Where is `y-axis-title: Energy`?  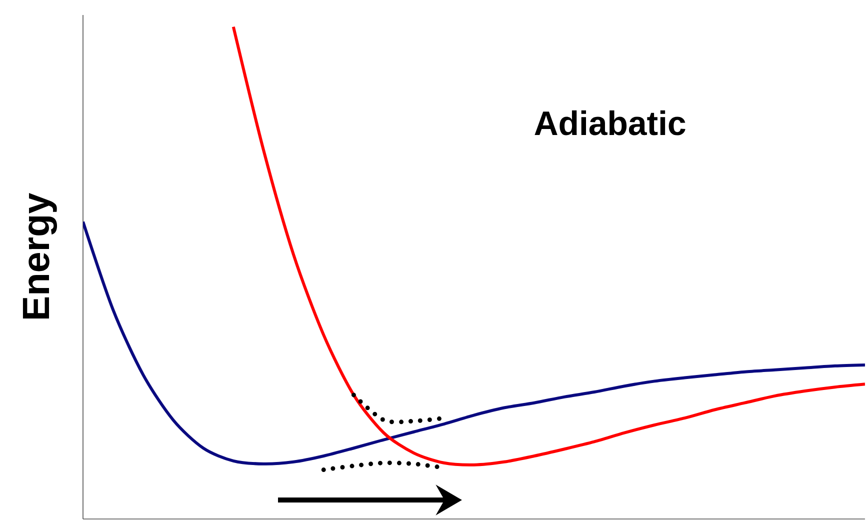
y-axis-title: Energy is located at coordinates (40, 255).